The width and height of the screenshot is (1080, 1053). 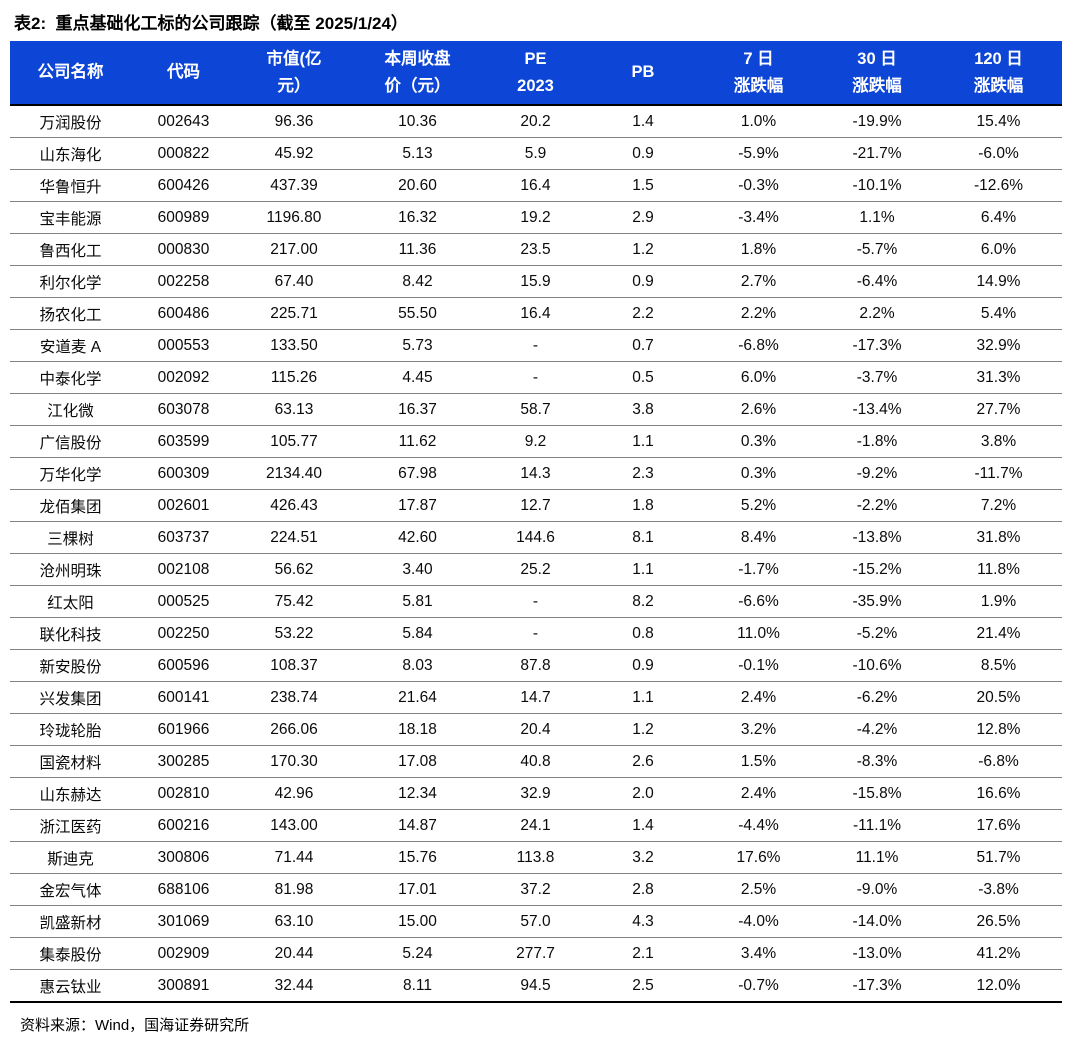 I want to click on column-header-line: 价（元）, so click(x=417, y=85).